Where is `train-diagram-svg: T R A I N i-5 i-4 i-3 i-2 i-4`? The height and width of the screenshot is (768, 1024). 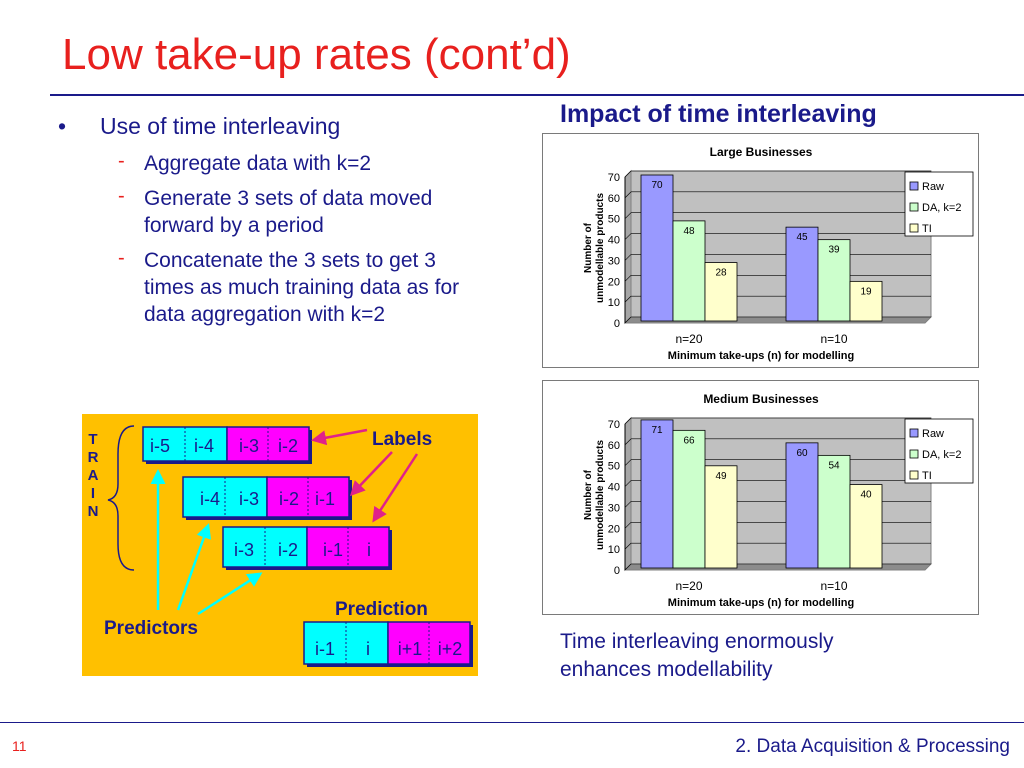
train-diagram-svg: T R A I N i-5 i-4 i-3 i-2 i-4 is located at coordinates (280, 546).